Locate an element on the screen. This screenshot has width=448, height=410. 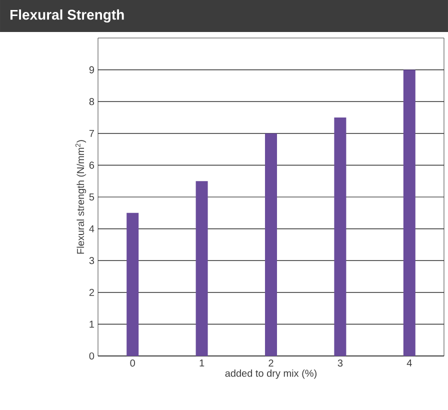
y-tick-label: 5 is located at coordinates (91, 197).